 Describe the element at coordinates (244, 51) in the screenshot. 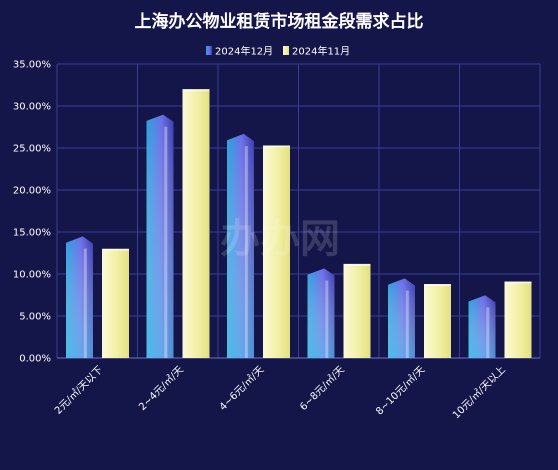

I see `legend-label: 2024年12月` at that location.